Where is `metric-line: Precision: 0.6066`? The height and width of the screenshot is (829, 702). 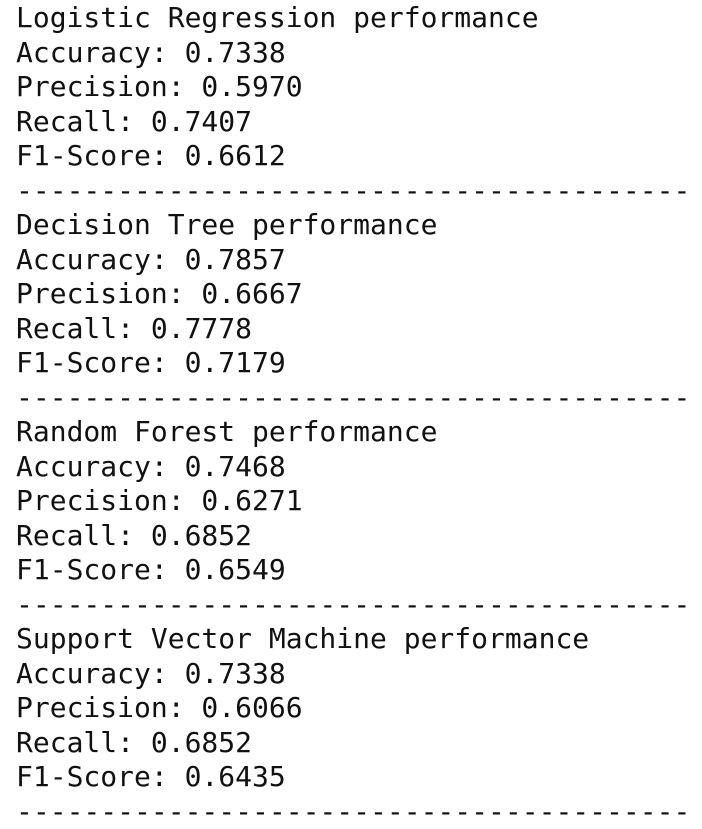 metric-line: Precision: 0.6066 is located at coordinates (359, 708).